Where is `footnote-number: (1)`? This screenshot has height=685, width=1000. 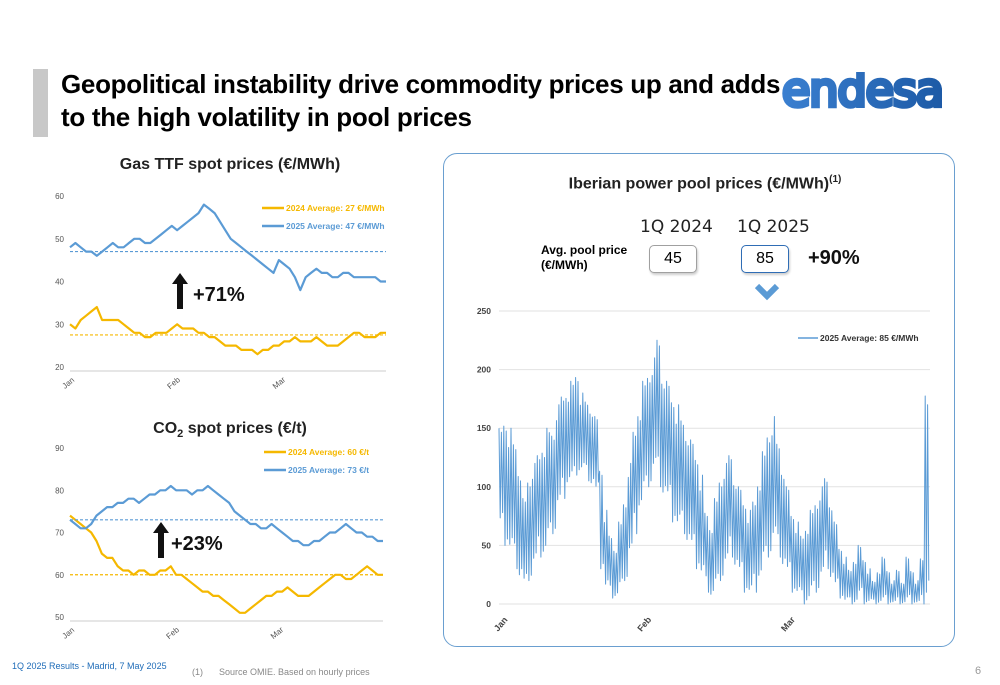
footnote-number: (1) is located at coordinates (197, 672).